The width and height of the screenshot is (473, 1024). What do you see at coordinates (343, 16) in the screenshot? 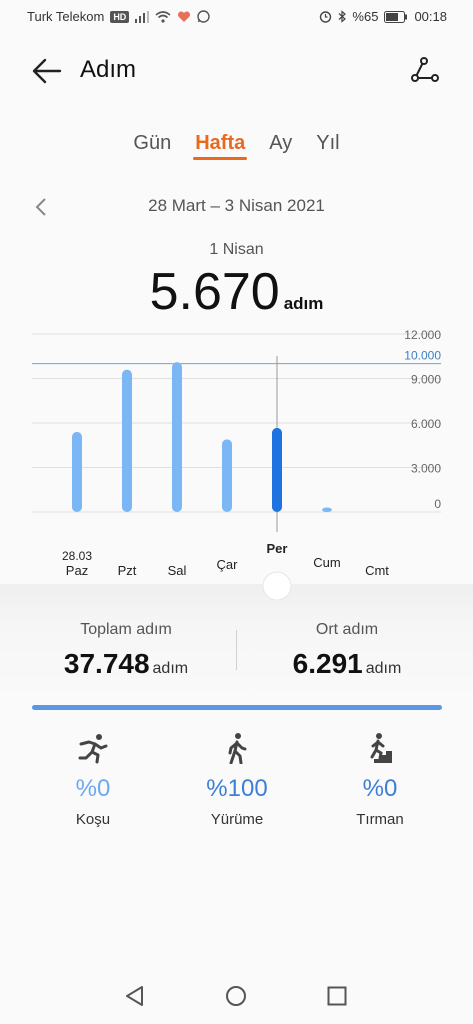
I see `bluetooth-icon` at bounding box center [343, 16].